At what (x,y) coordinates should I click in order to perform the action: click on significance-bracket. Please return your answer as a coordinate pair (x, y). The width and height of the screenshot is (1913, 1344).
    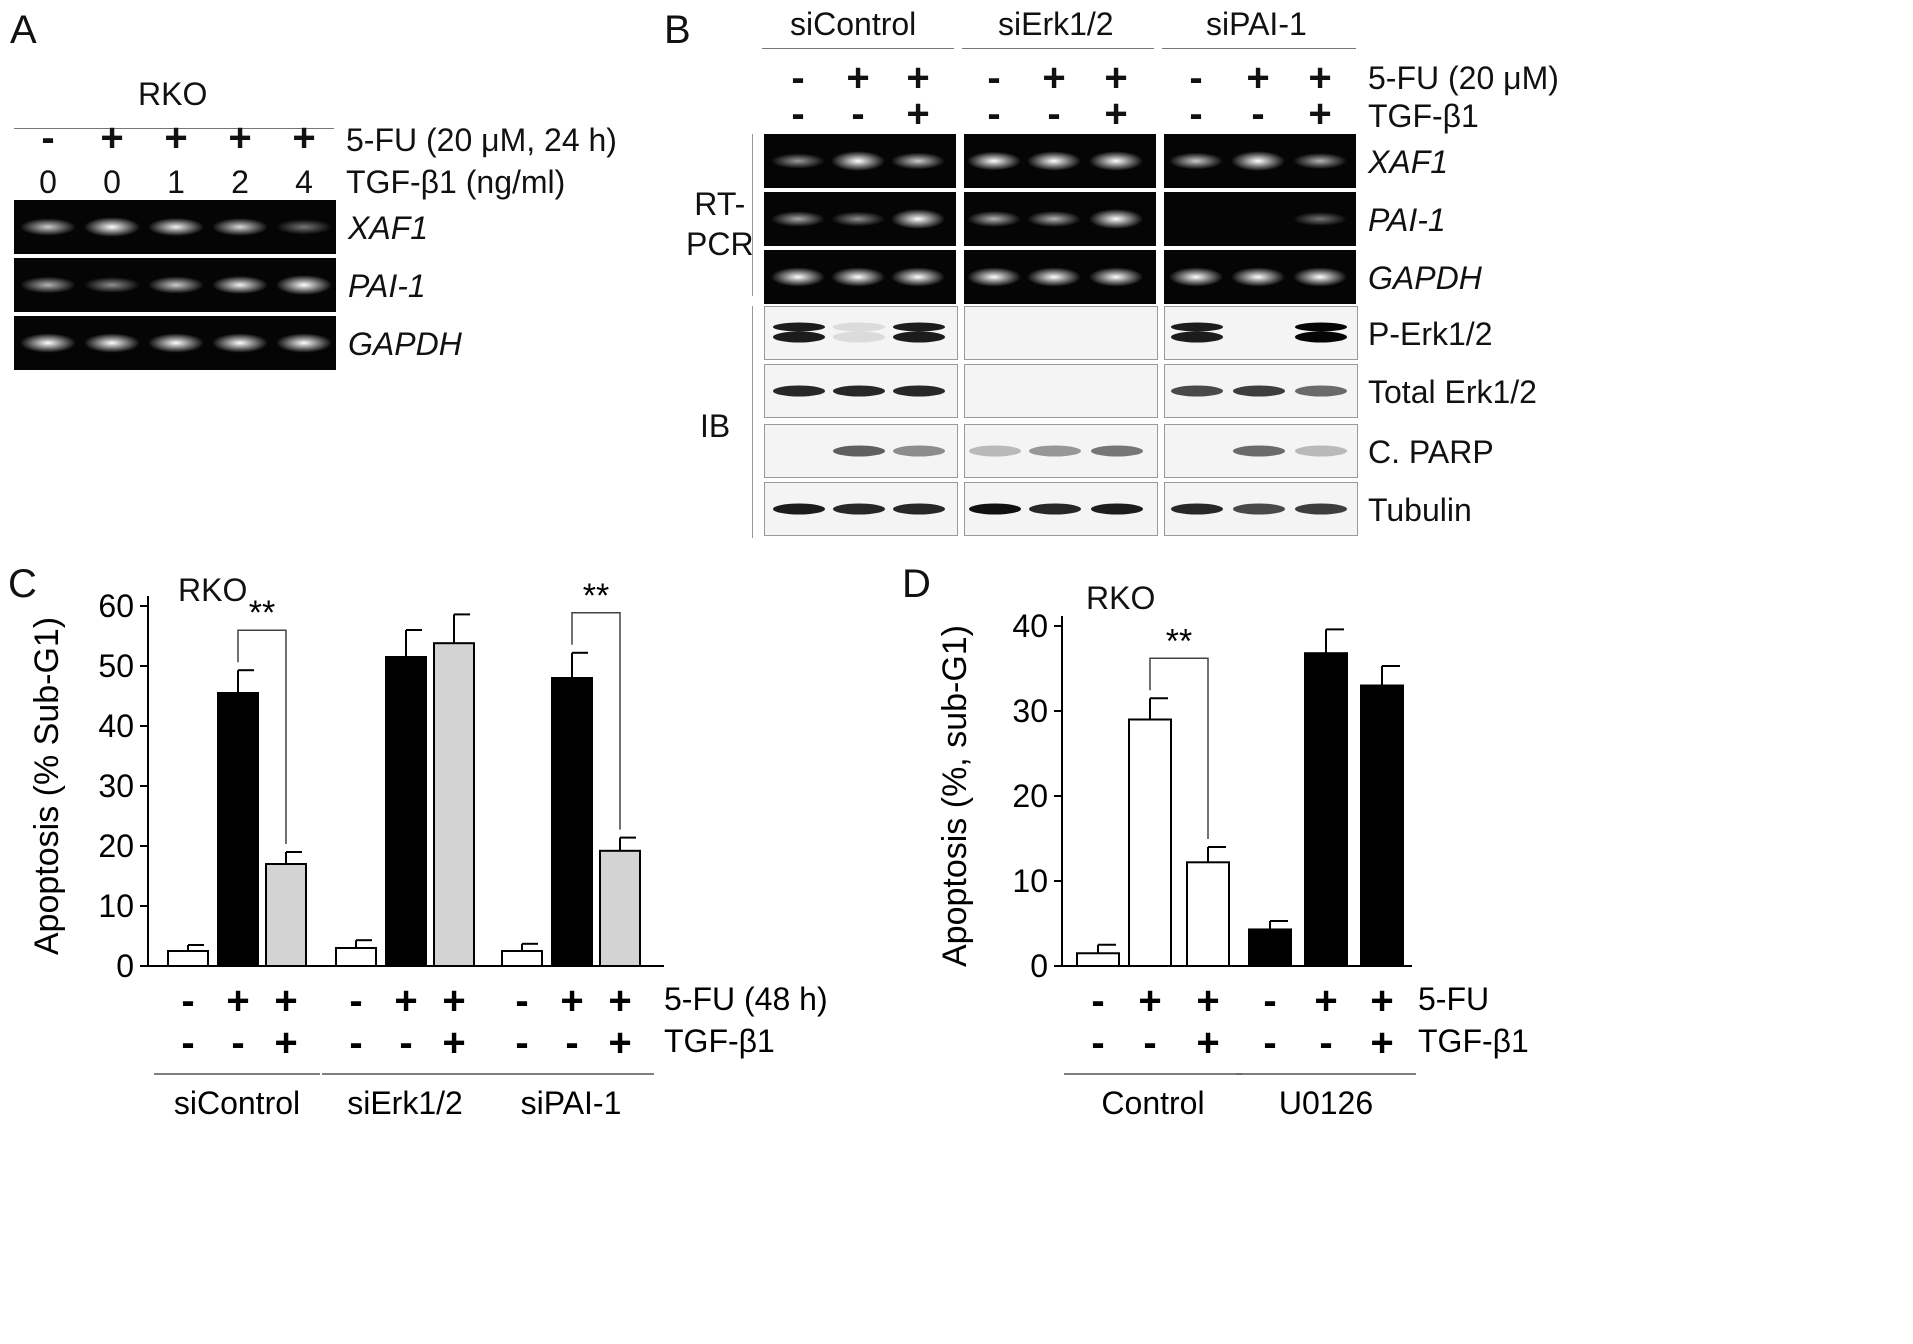
    Looking at the image, I should click on (1179, 748).